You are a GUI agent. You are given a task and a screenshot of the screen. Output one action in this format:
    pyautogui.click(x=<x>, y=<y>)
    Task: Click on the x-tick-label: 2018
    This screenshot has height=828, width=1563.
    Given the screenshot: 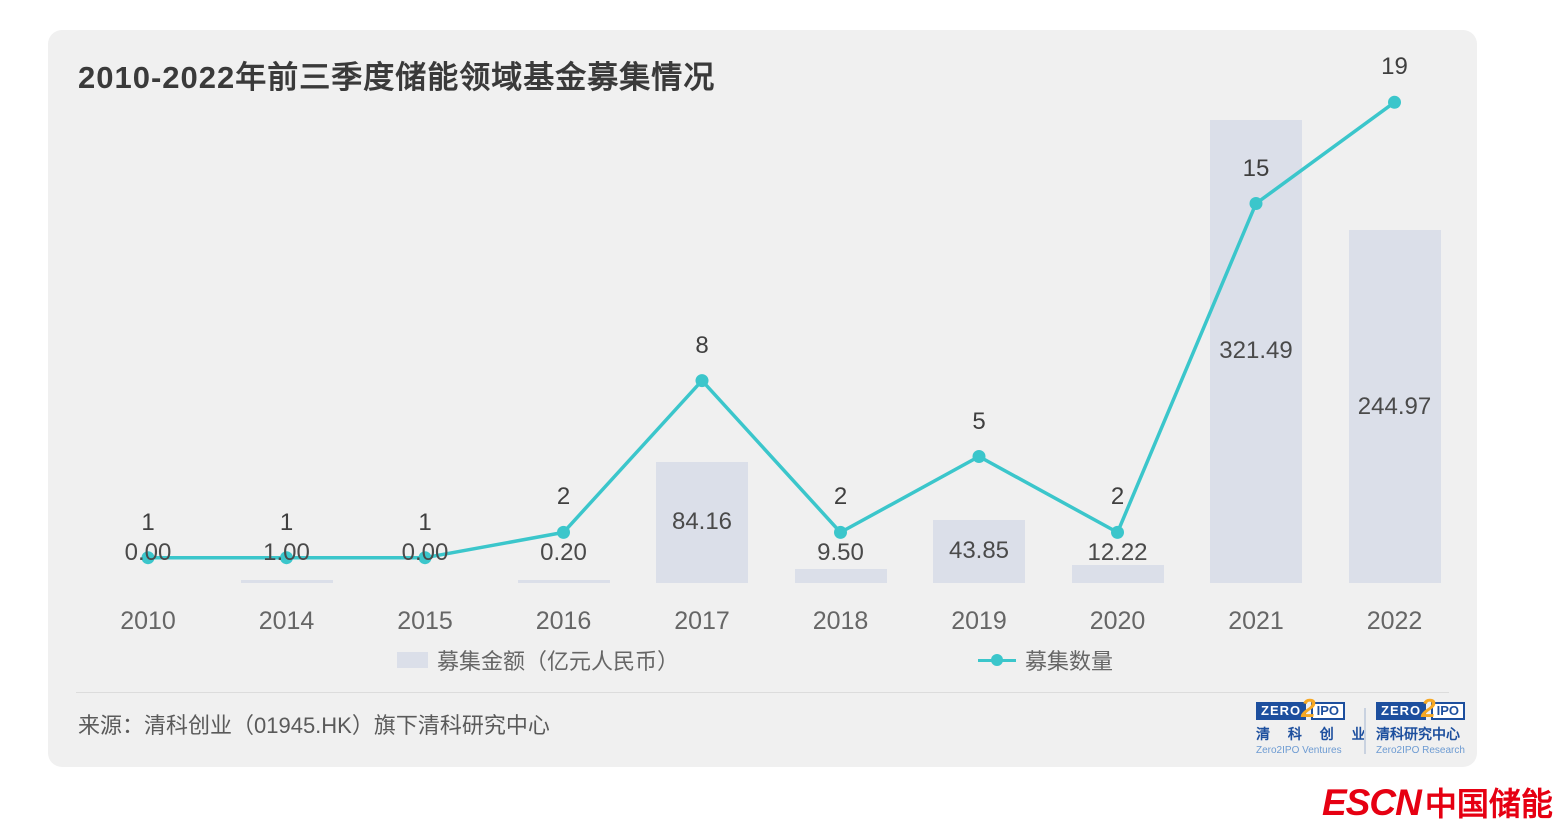 What is the action you would take?
    pyautogui.click(x=840, y=621)
    